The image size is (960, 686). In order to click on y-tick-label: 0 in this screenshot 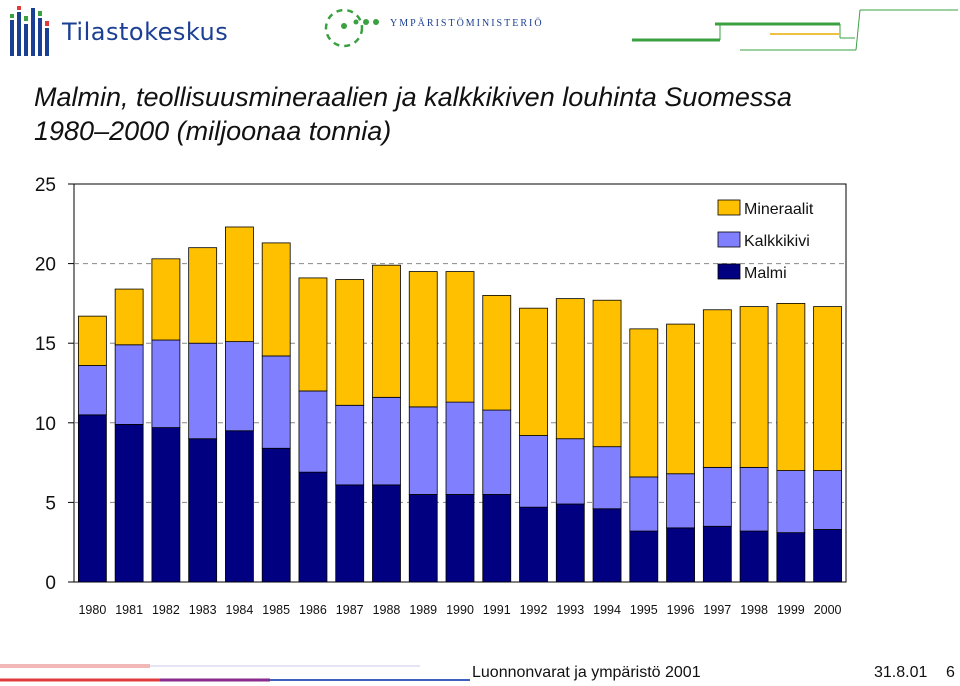, I will do `click(50, 583)`.